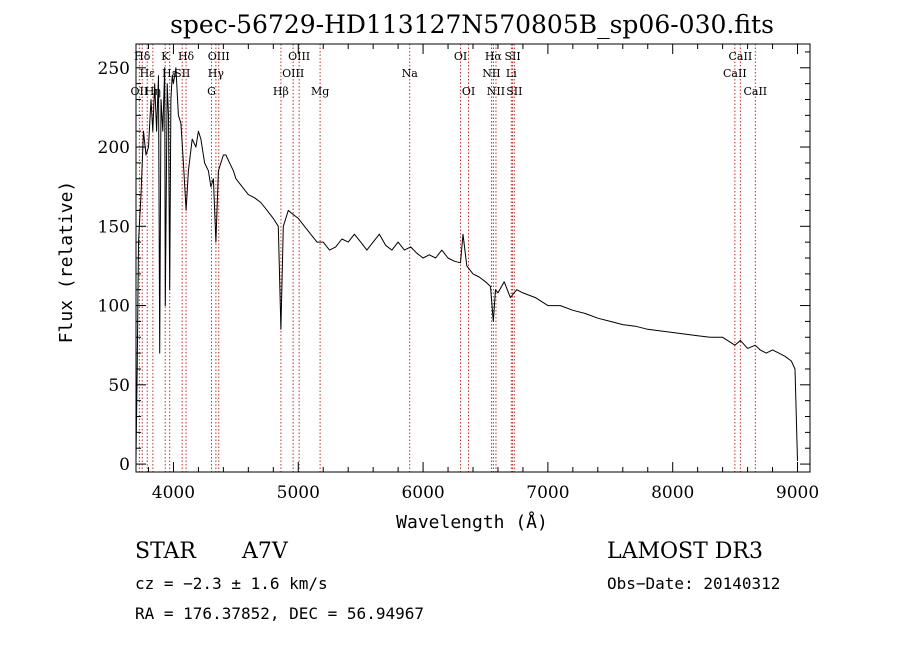 The width and height of the screenshot is (900, 649). What do you see at coordinates (797, 493) in the screenshot?
I see `x-tick-label: 9000` at bounding box center [797, 493].